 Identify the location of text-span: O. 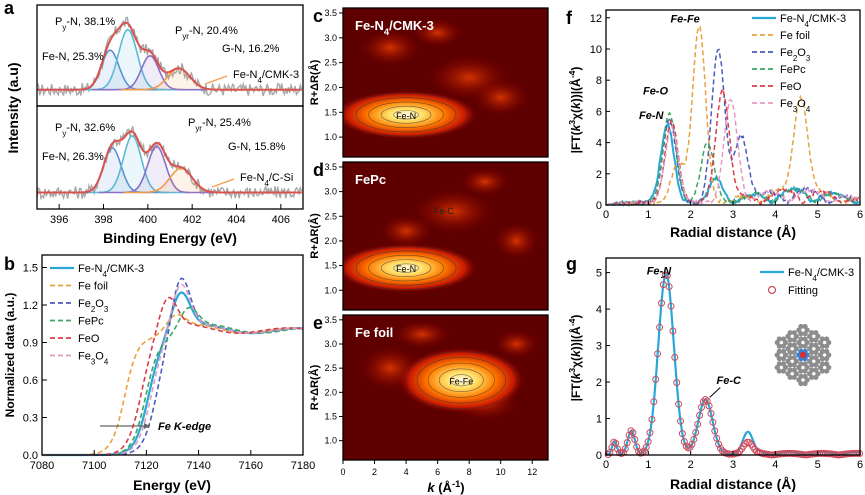
(801, 53).